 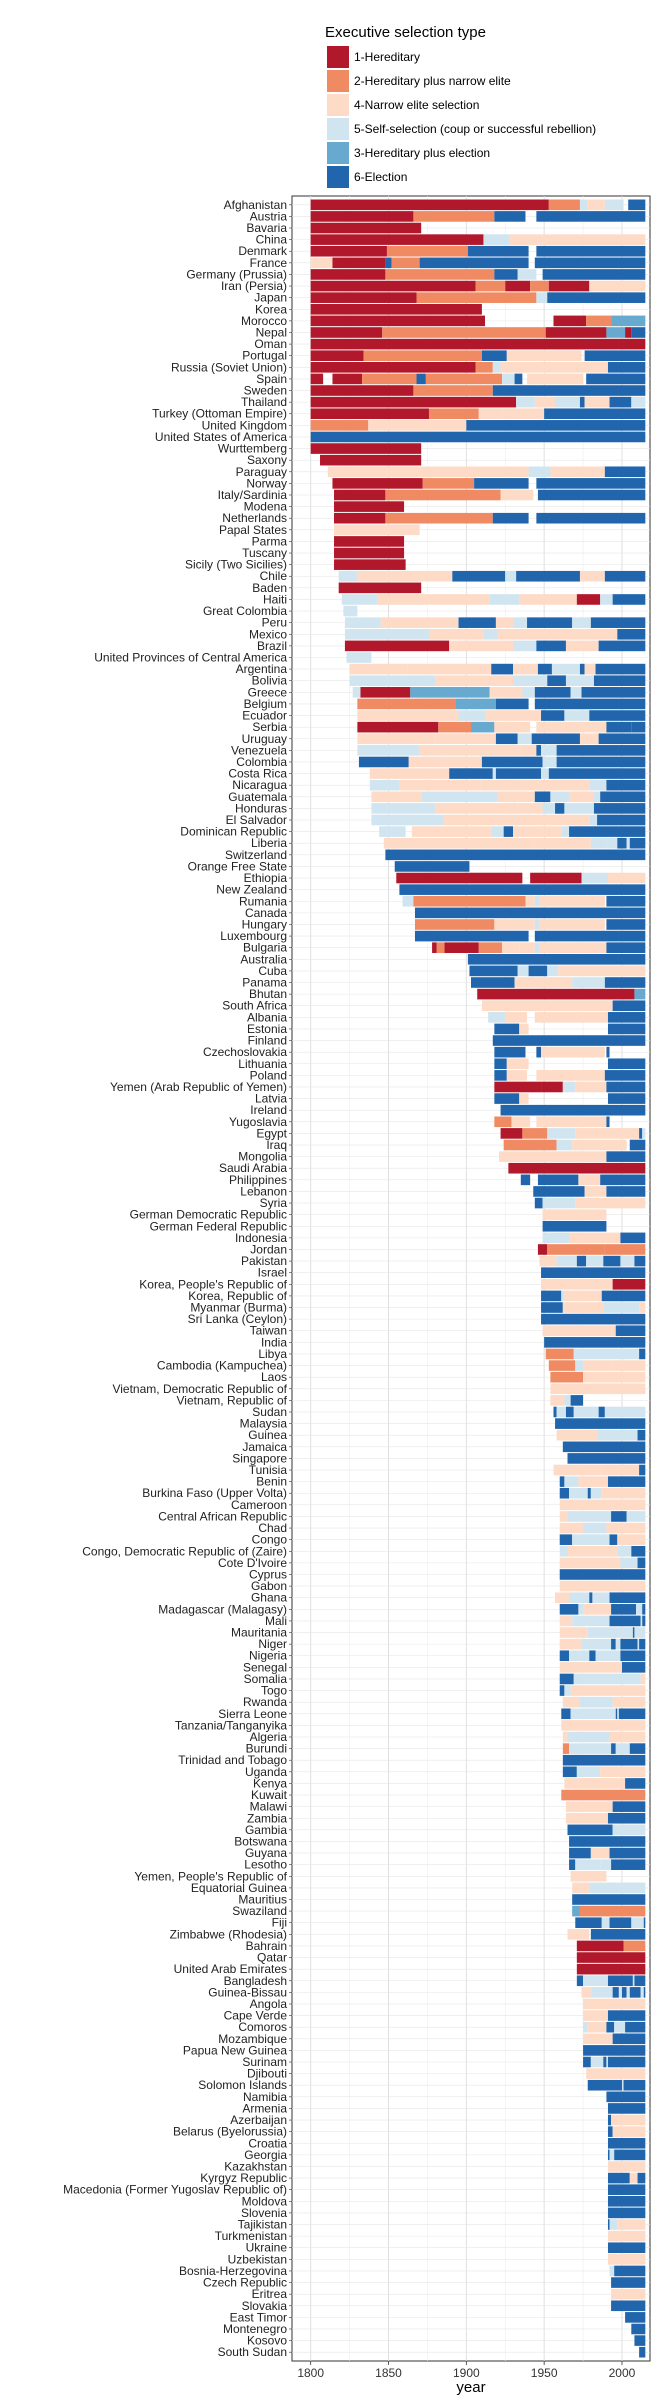 What do you see at coordinates (338, 81) in the screenshot?
I see `legend-swatch-N` at bounding box center [338, 81].